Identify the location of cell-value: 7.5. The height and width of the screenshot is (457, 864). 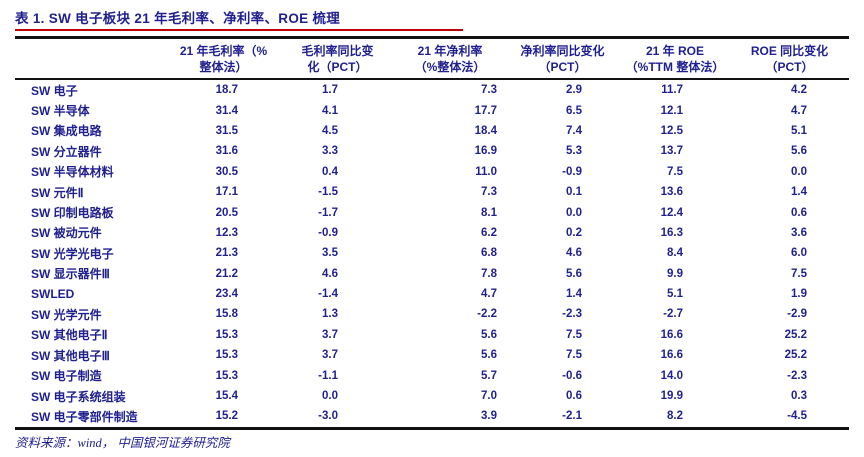
(675, 171).